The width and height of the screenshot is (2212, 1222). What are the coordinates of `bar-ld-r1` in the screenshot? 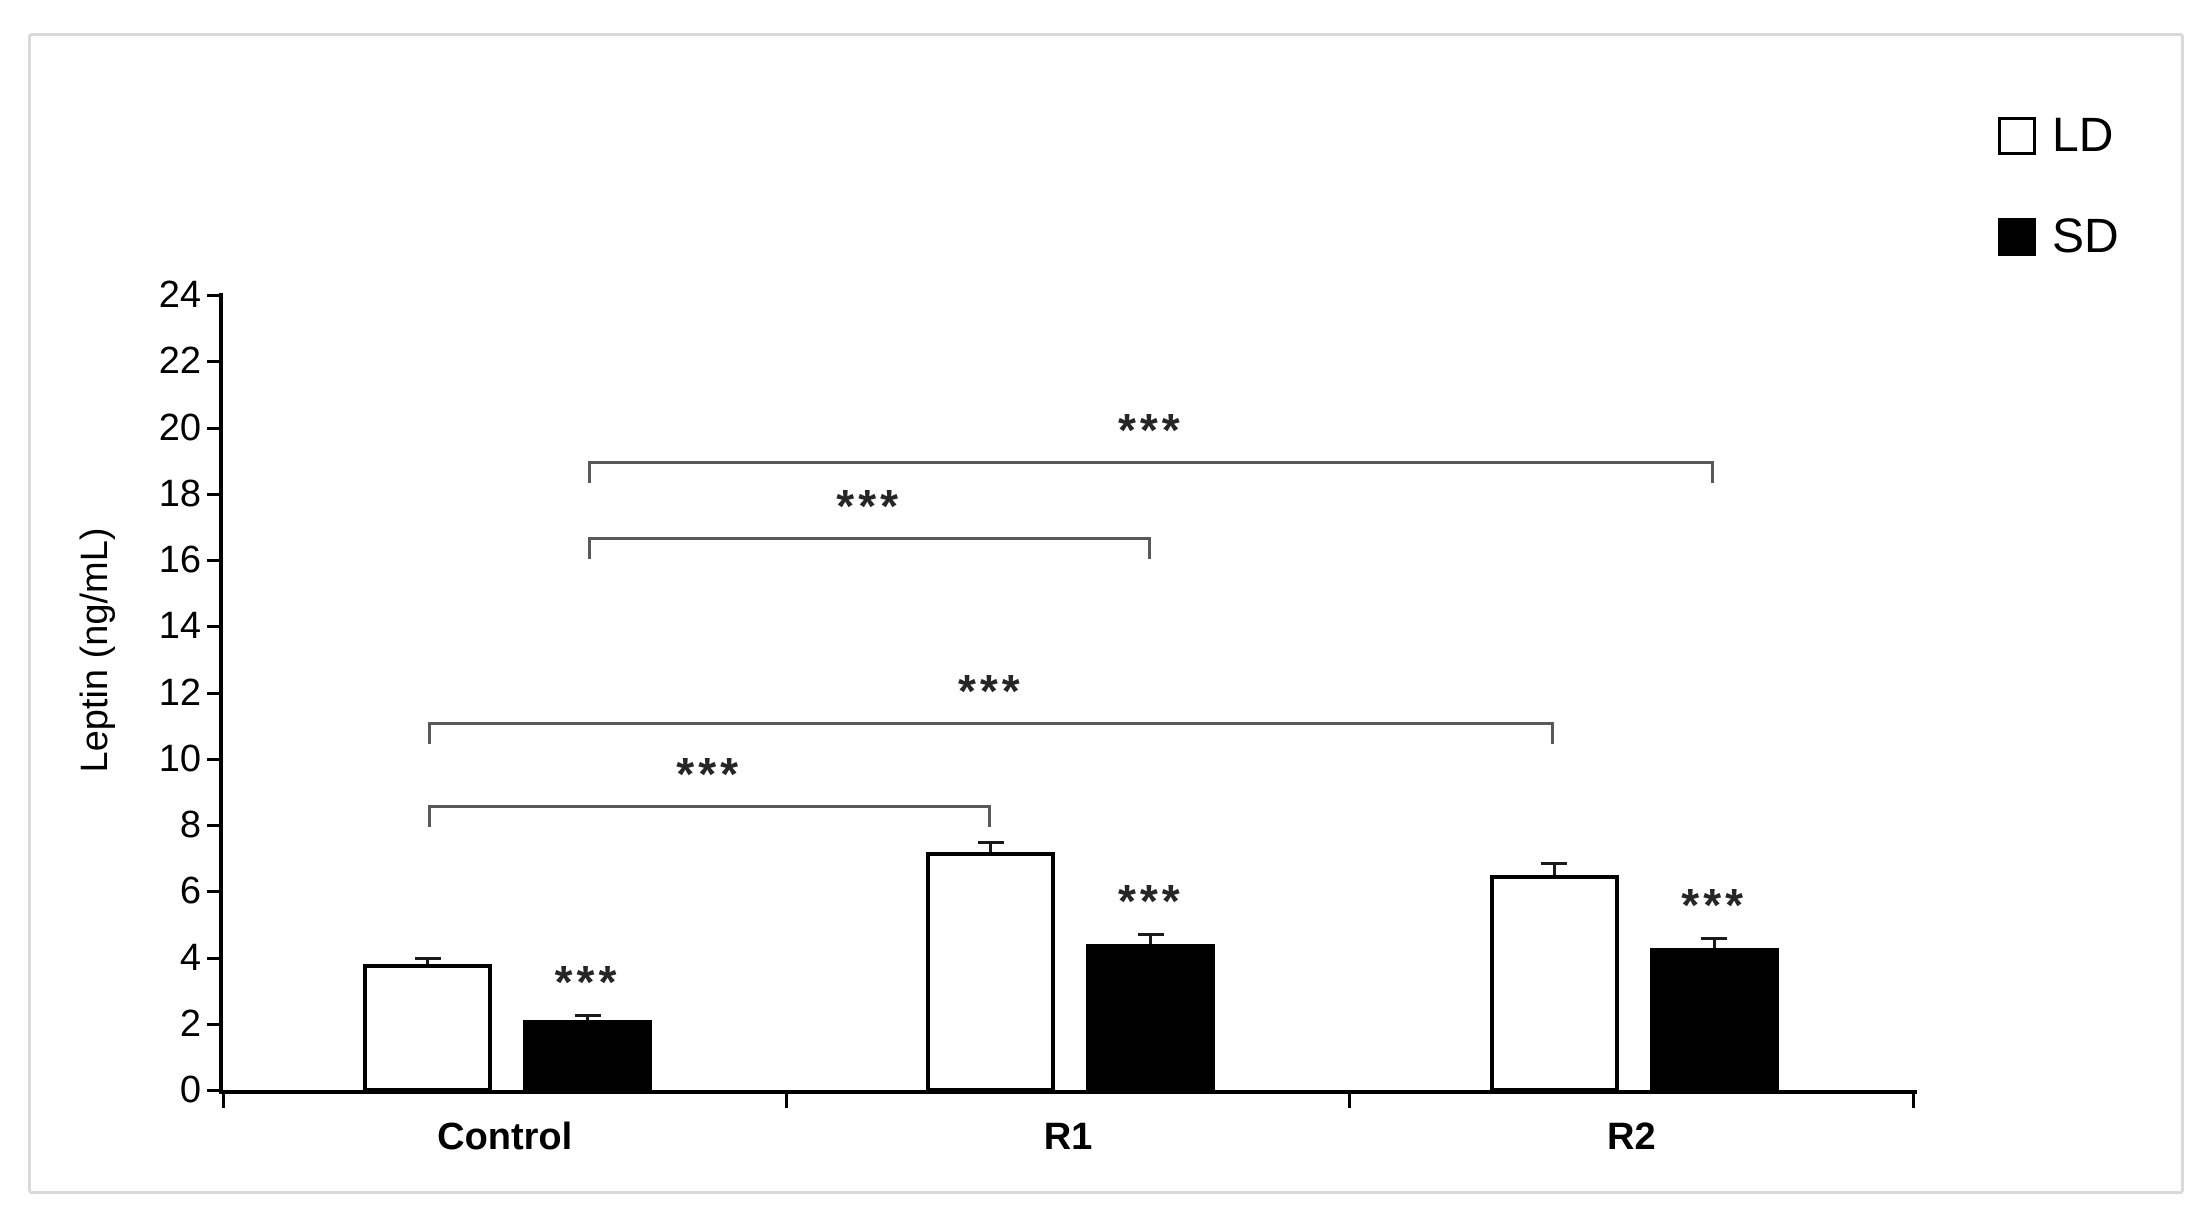 It's located at (991, 971).